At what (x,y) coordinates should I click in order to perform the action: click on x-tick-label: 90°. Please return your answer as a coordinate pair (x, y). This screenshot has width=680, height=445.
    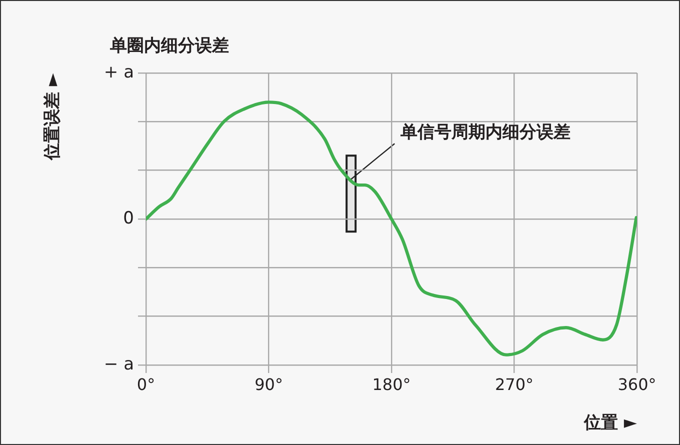
    Looking at the image, I should click on (268, 384).